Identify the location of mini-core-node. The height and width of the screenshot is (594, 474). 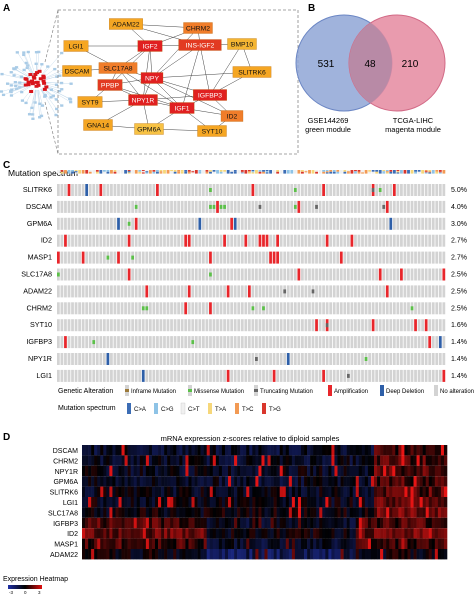
(46, 87).